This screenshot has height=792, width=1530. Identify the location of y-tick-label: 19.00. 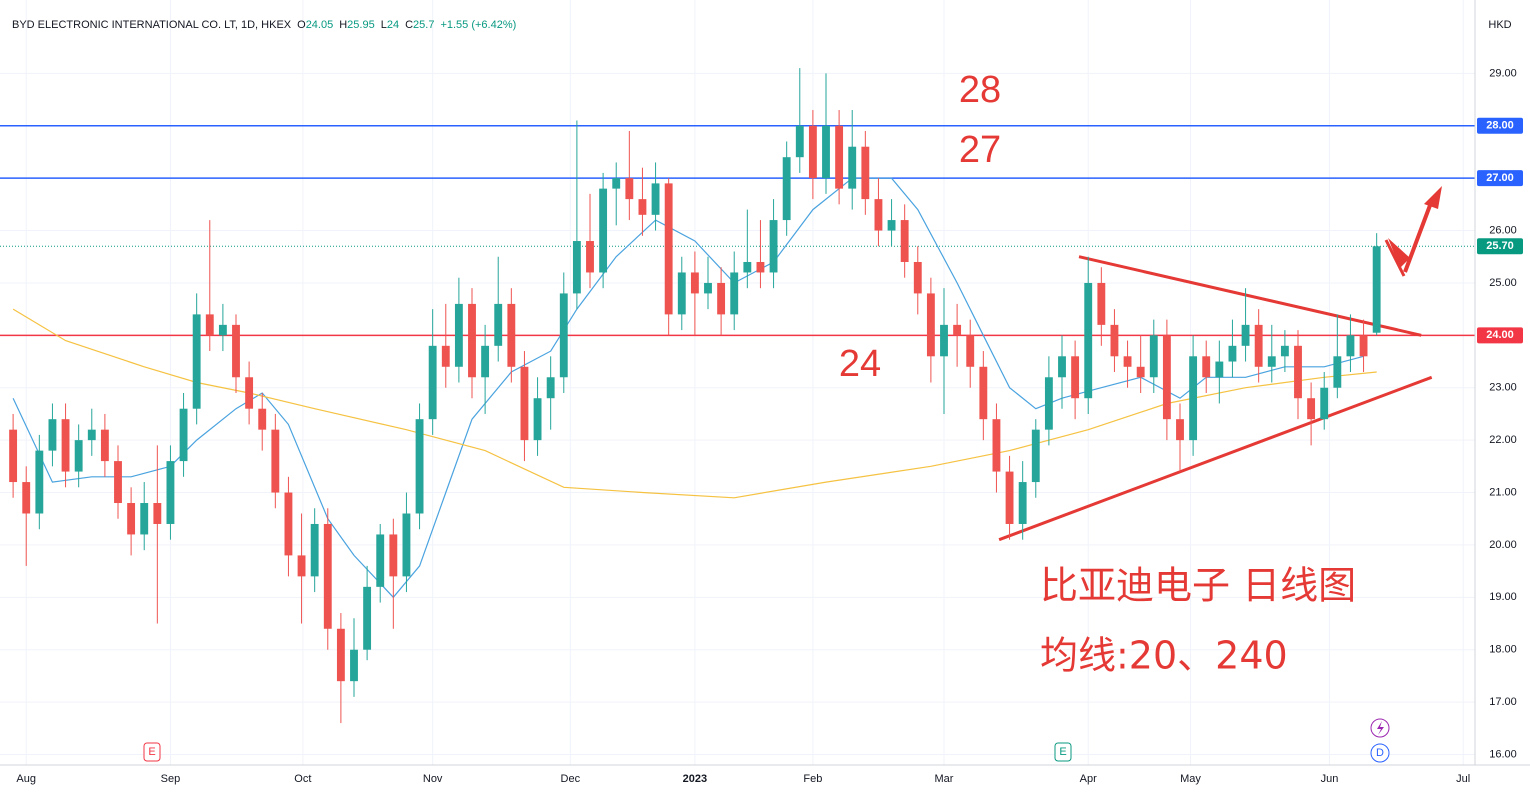
(1503, 597).